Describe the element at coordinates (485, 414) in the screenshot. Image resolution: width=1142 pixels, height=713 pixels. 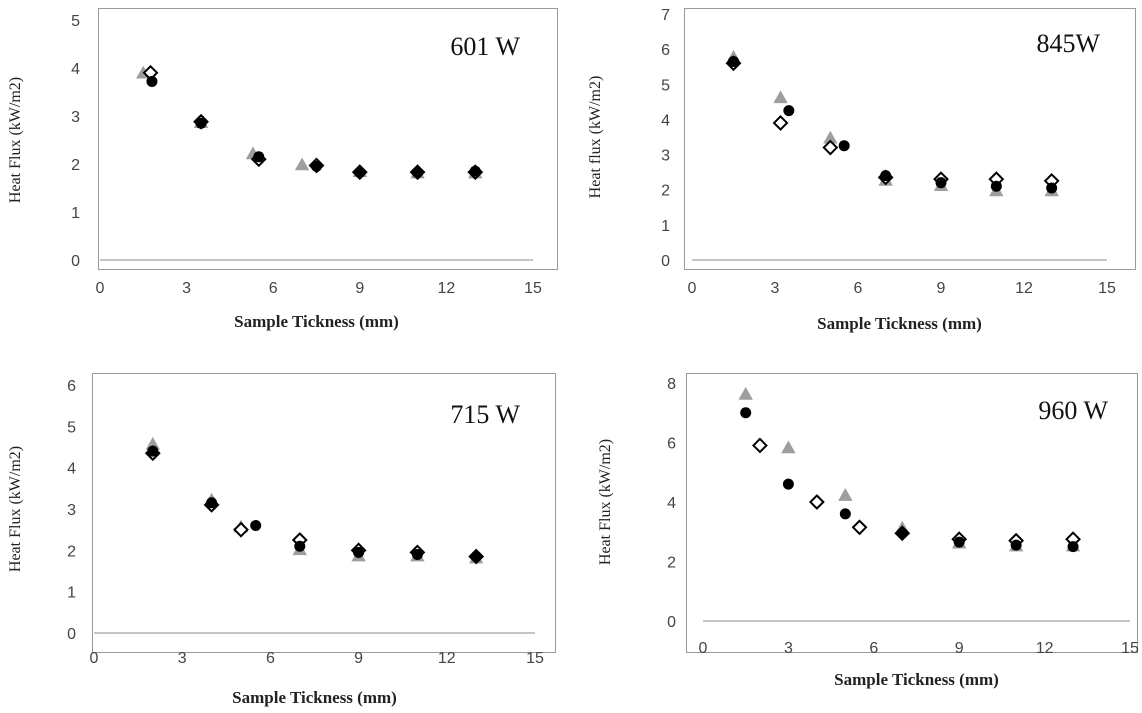
I see `chart-title: 715 W` at that location.